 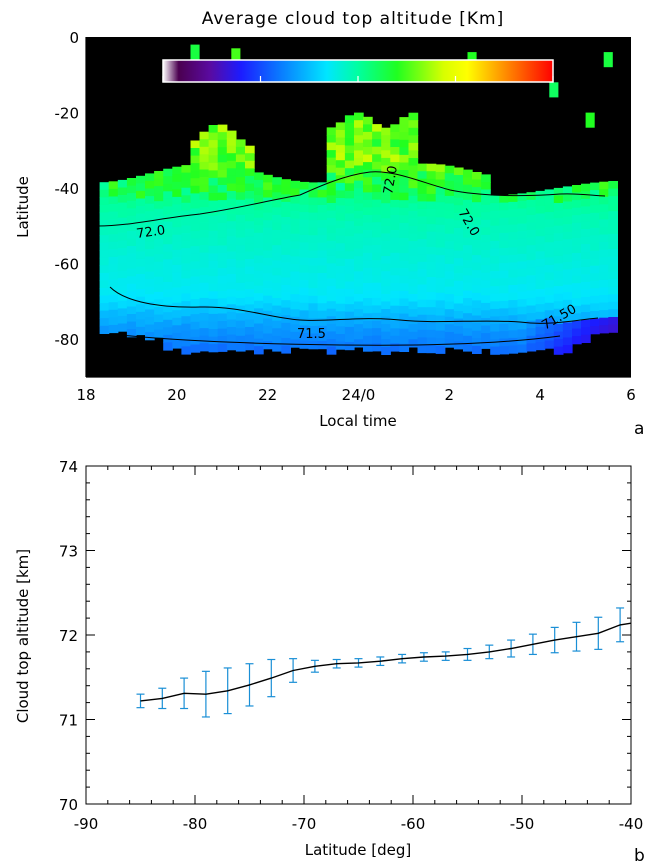 What do you see at coordinates (455, 103) in the screenshot?
I see `colorbar-tick-label: 73` at bounding box center [455, 103].